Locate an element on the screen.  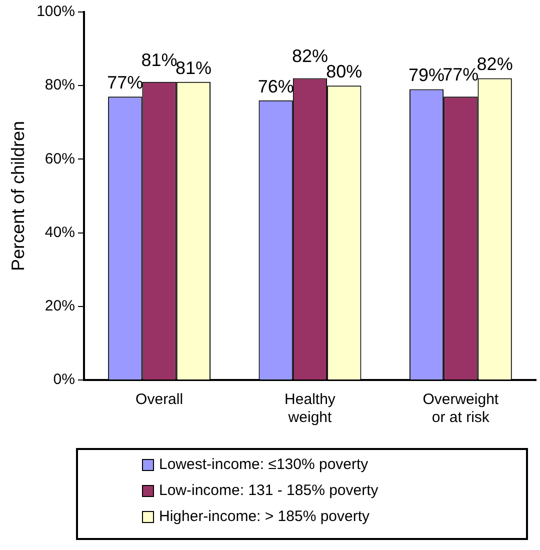
data-label: 76% is located at coordinates (276, 86).